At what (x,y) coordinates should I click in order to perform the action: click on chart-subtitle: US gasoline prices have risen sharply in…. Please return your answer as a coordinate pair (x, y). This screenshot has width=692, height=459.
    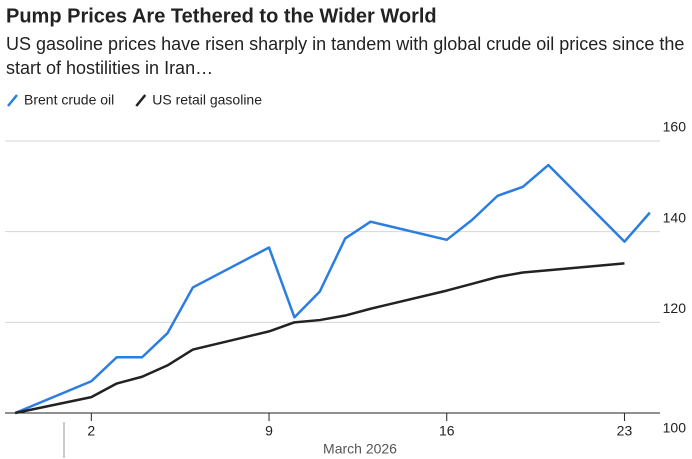
    Looking at the image, I should click on (345, 56).